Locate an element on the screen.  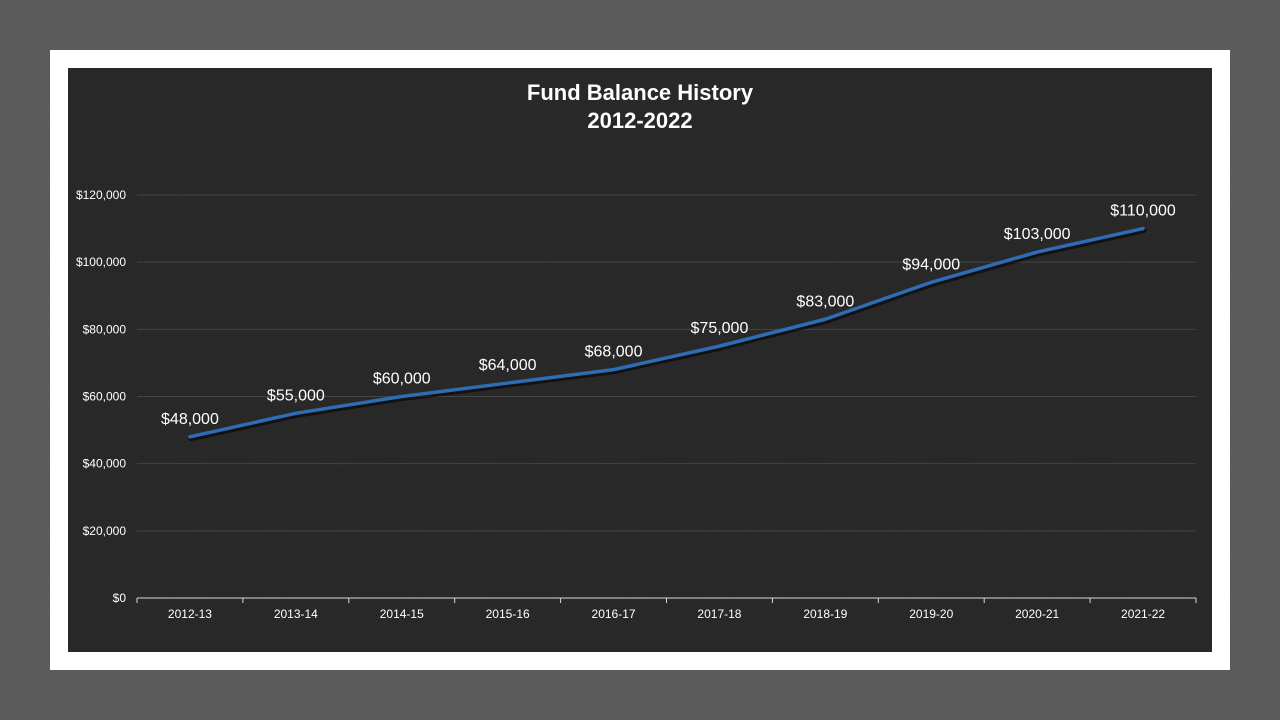
y-tick-label: $0 is located at coordinates (120, 598).